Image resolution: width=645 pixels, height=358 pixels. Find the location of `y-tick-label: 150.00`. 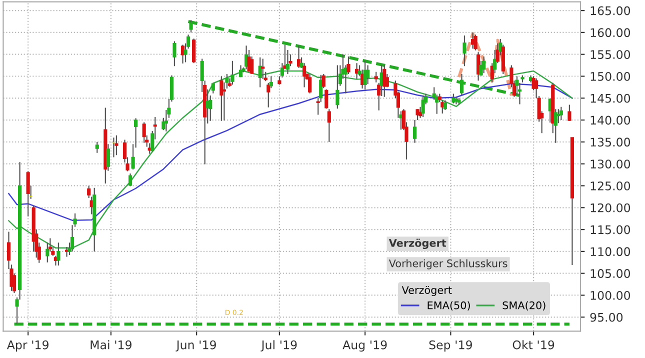

y-tick-label: 150.00 is located at coordinates (610, 76).